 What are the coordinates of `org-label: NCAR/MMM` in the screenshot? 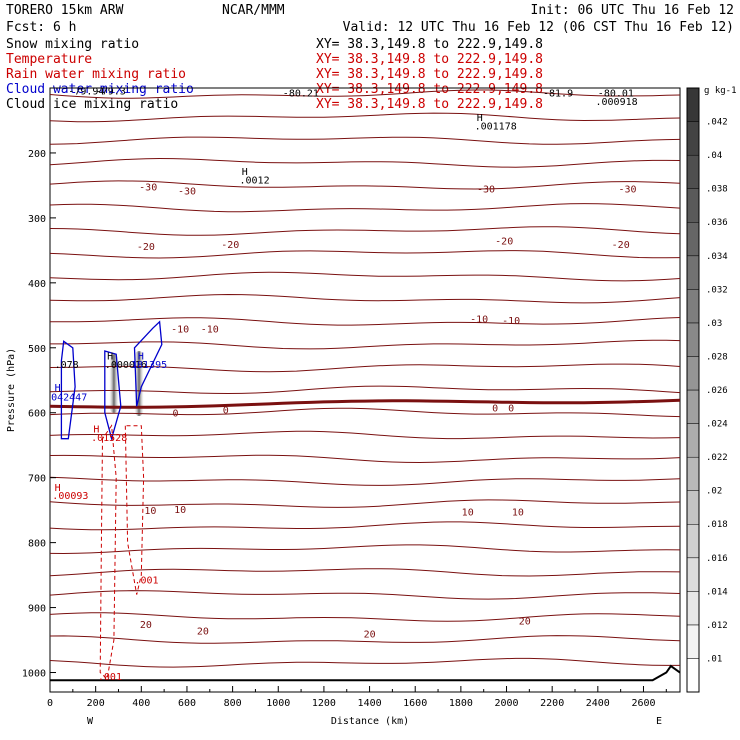 It's located at (253, 10).